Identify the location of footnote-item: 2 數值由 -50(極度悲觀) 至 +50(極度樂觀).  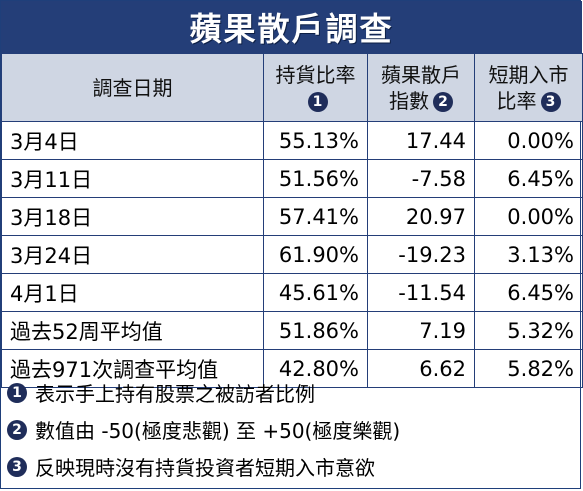
(292, 429).